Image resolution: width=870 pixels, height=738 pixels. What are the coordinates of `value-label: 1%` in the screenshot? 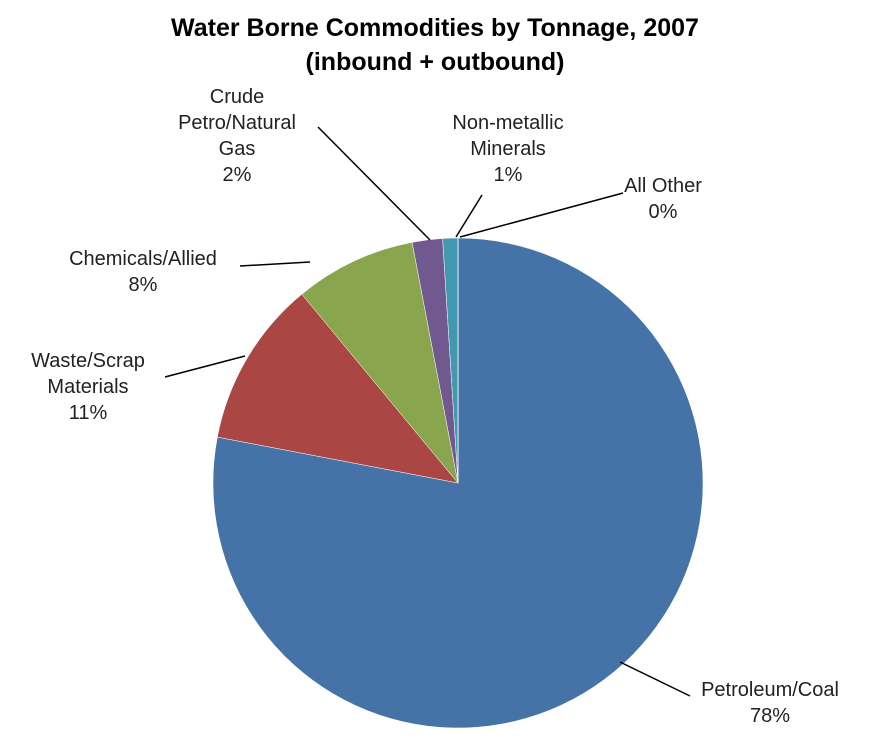 It's located at (508, 175).